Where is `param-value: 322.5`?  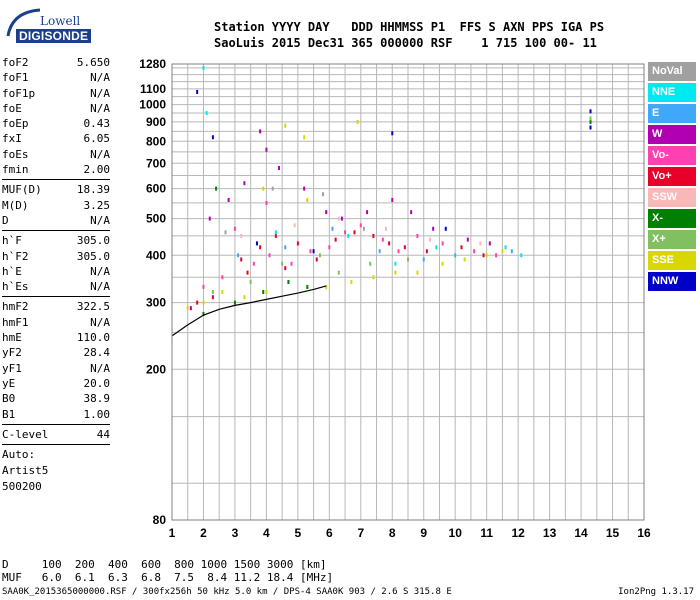
param-value: 322.5 is located at coordinates (93, 307).